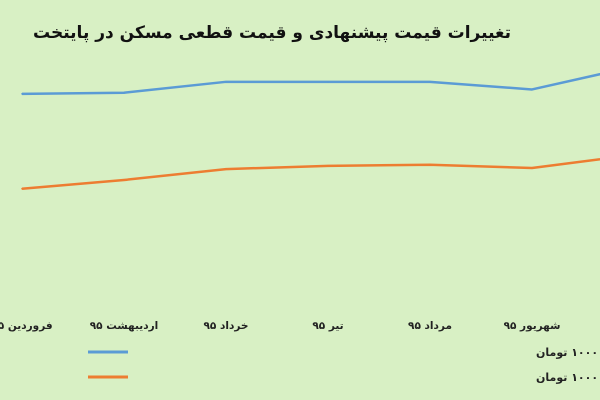  I want to click on x-tick-label: مرداد ۹۵, so click(430, 326).